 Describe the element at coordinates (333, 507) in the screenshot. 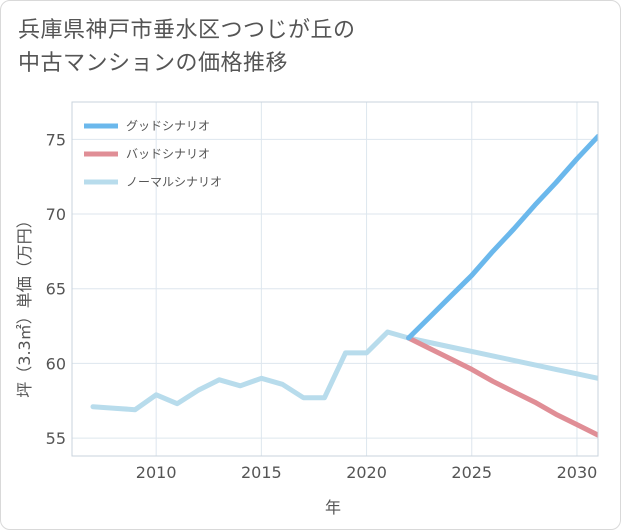

I see `x-axis-label: 年` at that location.